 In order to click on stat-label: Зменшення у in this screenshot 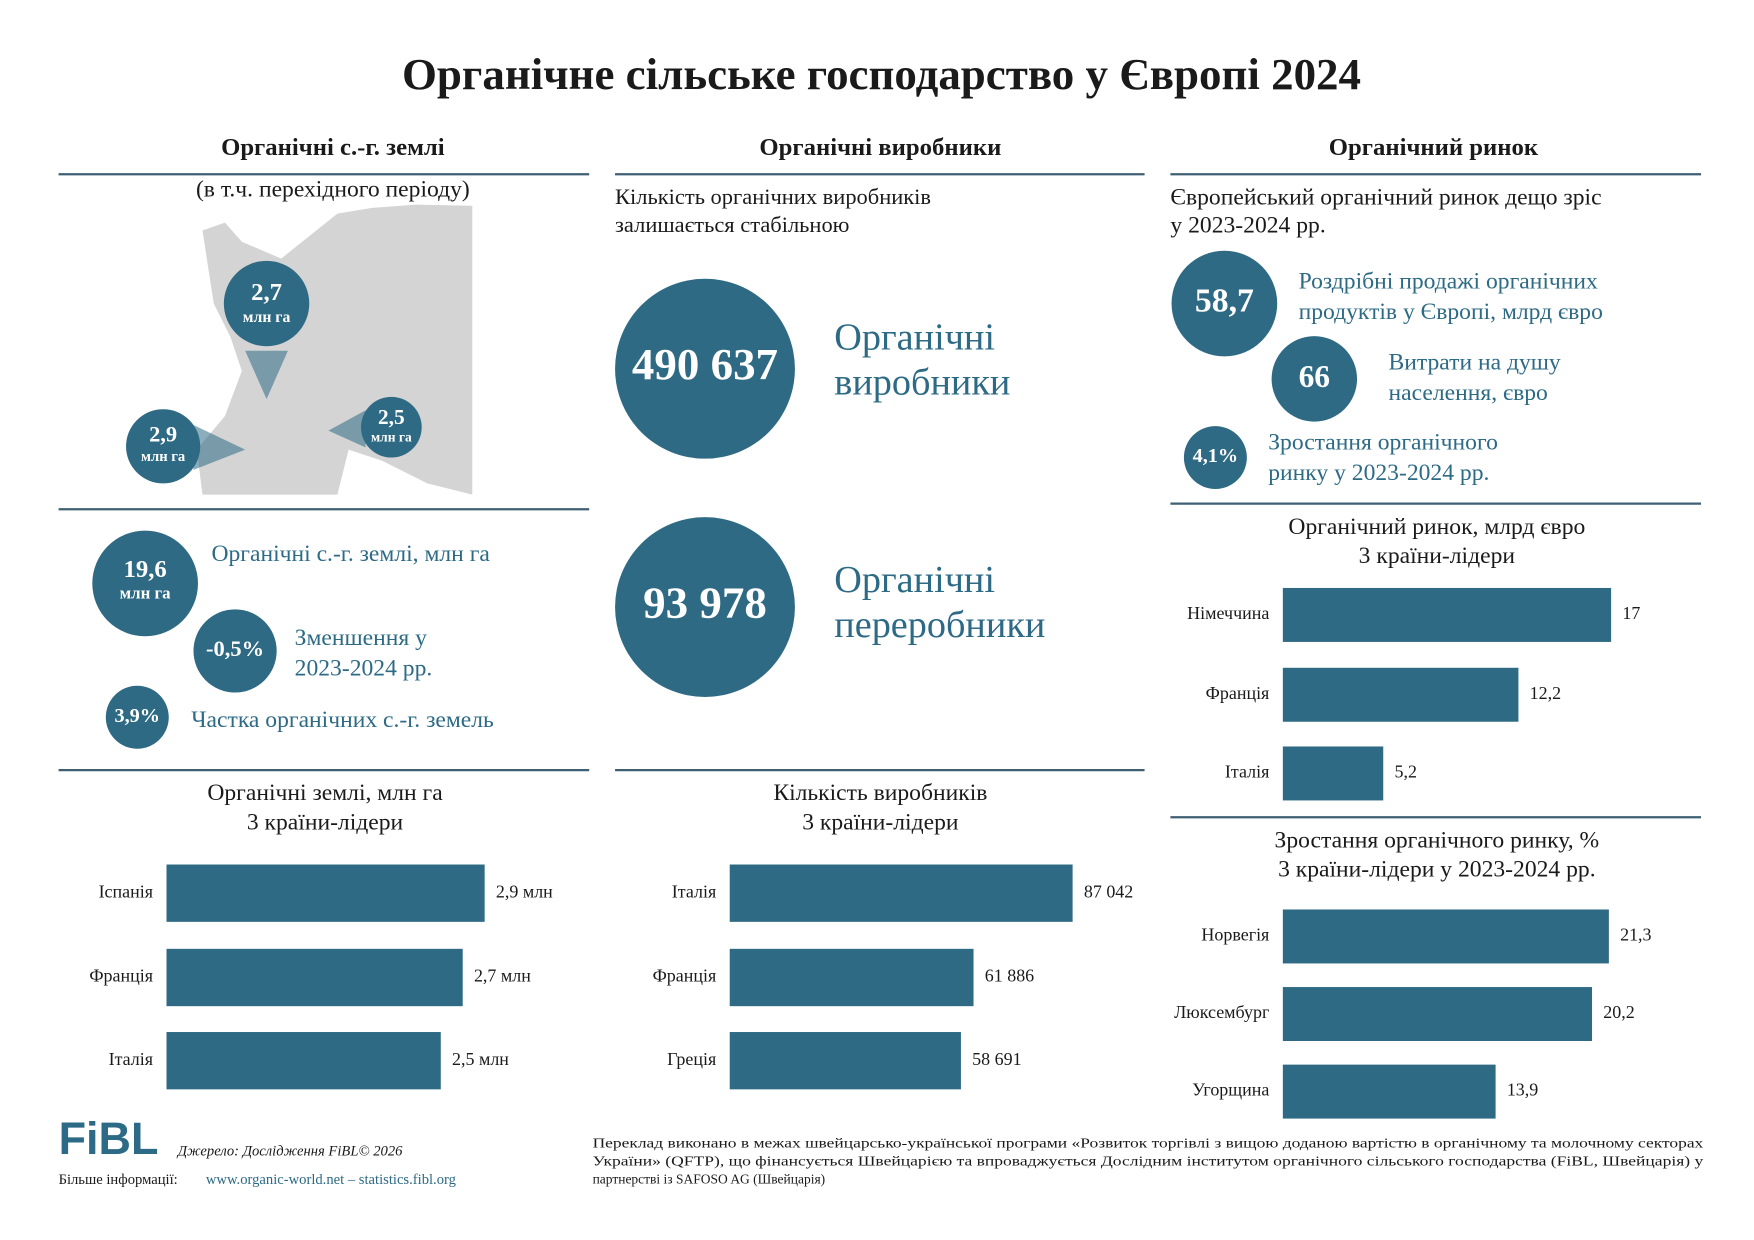, I will do `click(361, 638)`.